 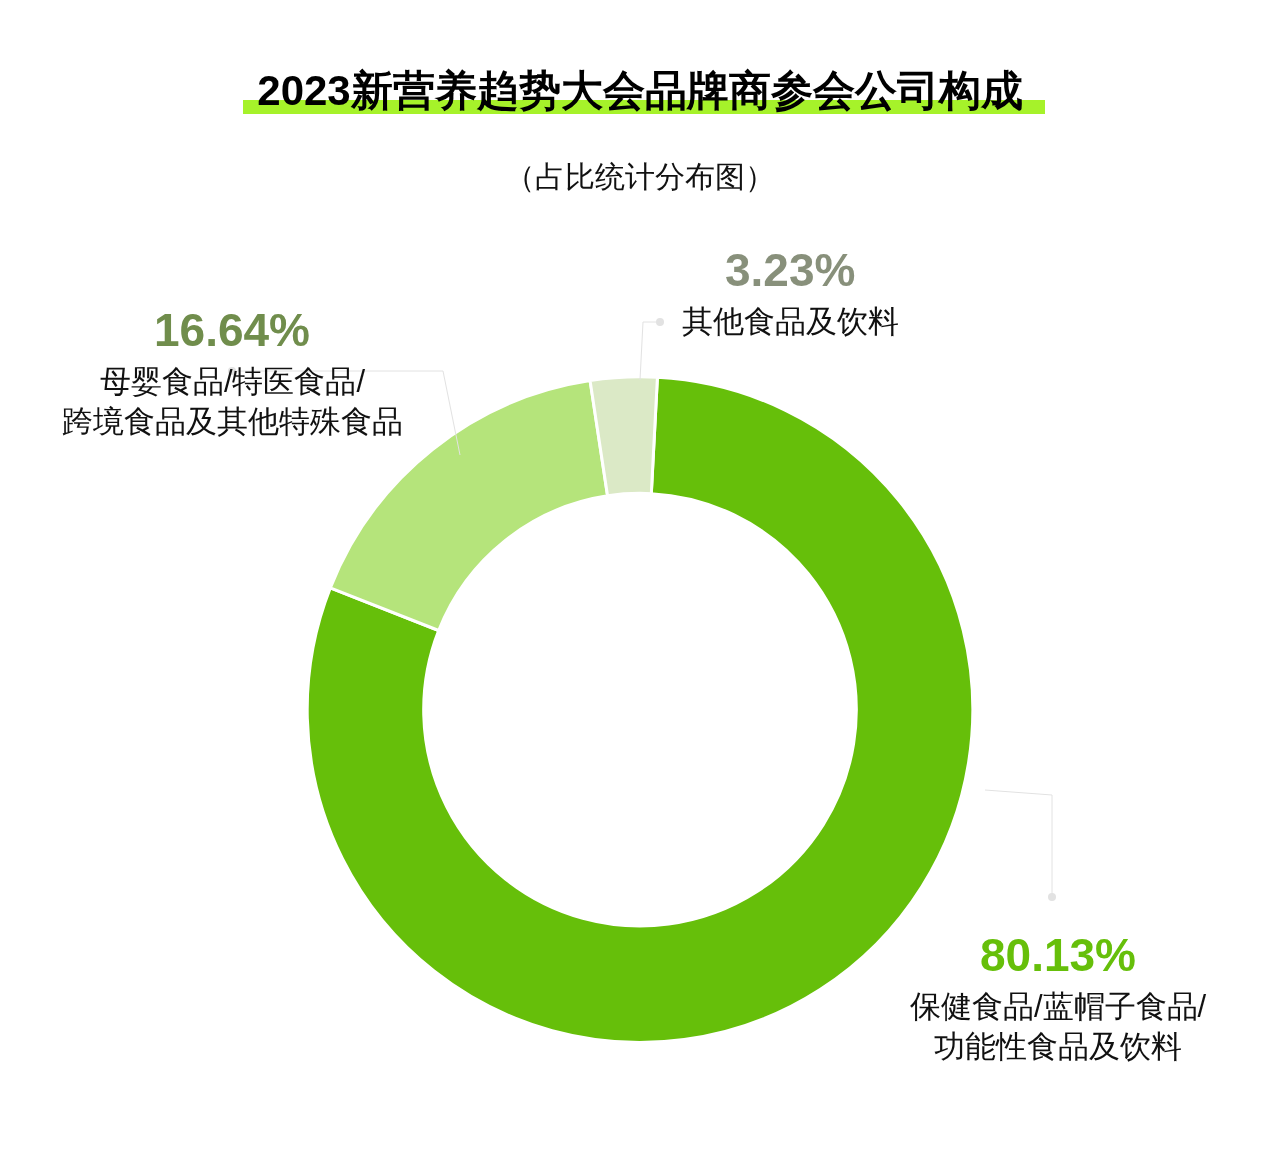 What do you see at coordinates (232, 330) in the screenshot?
I see `data-label: 16.64%` at bounding box center [232, 330].